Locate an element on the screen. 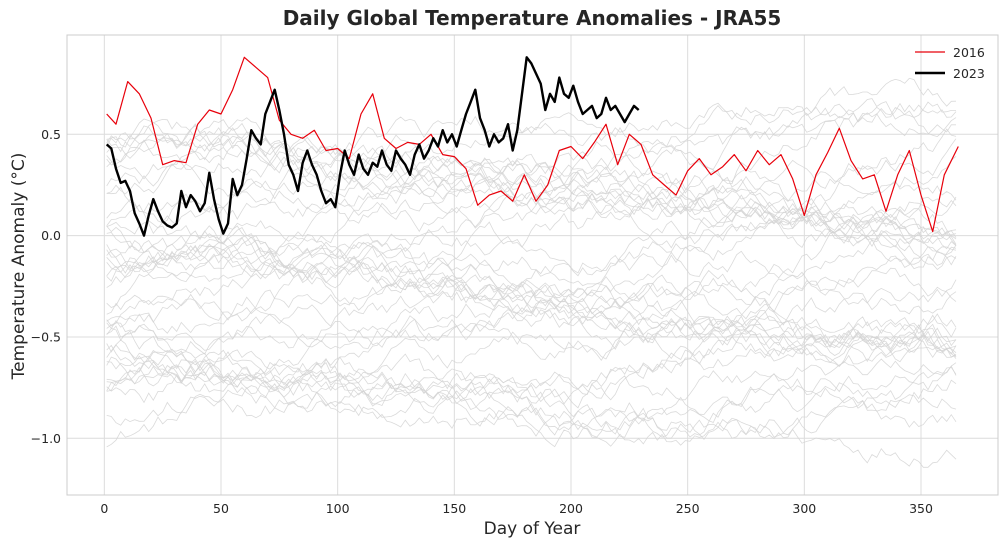 The height and width of the screenshot is (548, 1005). y-tick-label: −0.5 is located at coordinates (46, 336).